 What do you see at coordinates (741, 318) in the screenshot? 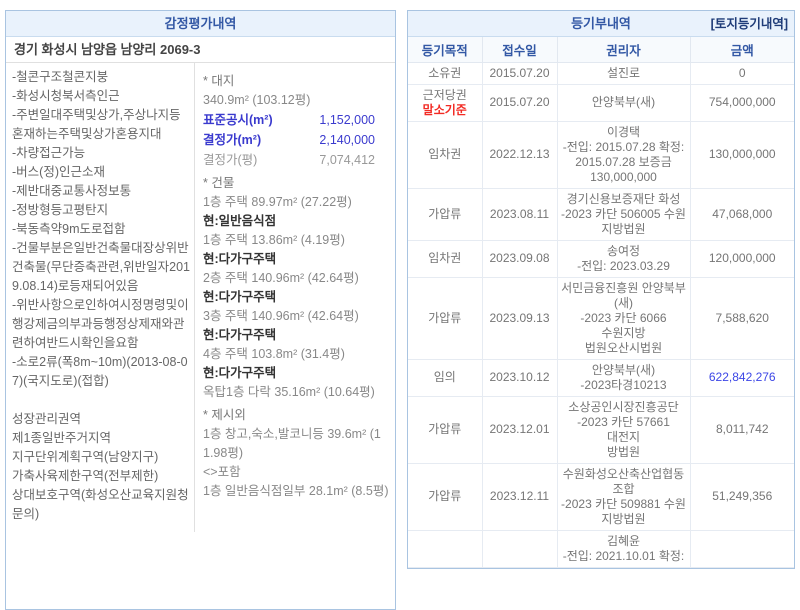
I see `registry-cell-amount: 7,588,620` at bounding box center [741, 318].